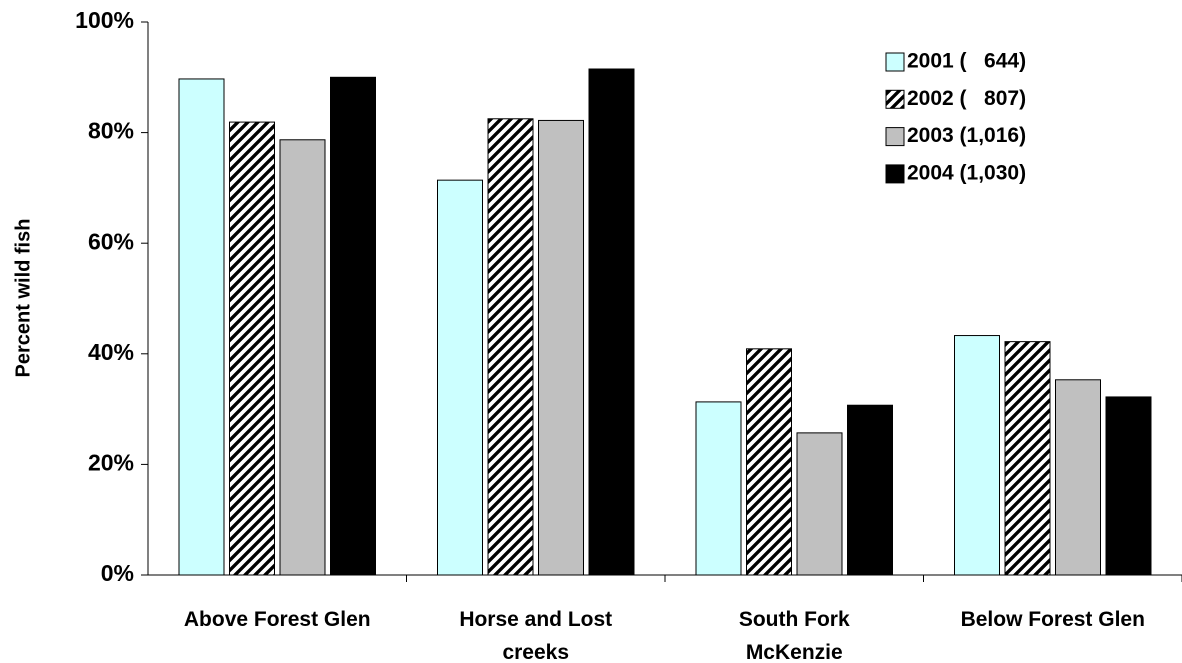  Describe the element at coordinates (966, 98) in the screenshot. I see `legend-label-2: 2002 ( 807)` at that location.